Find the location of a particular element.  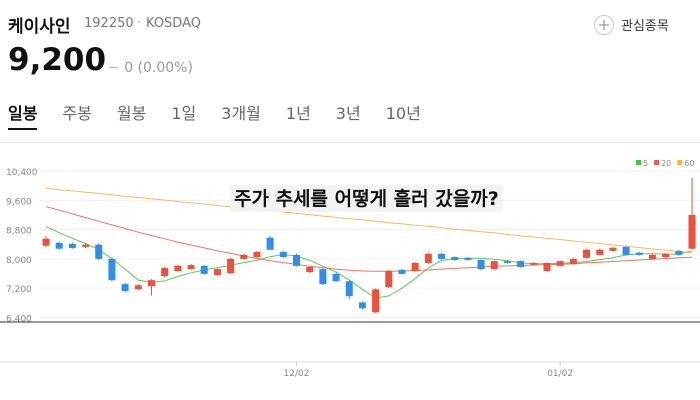

y-tick-label: 6,400 is located at coordinates (19, 319).